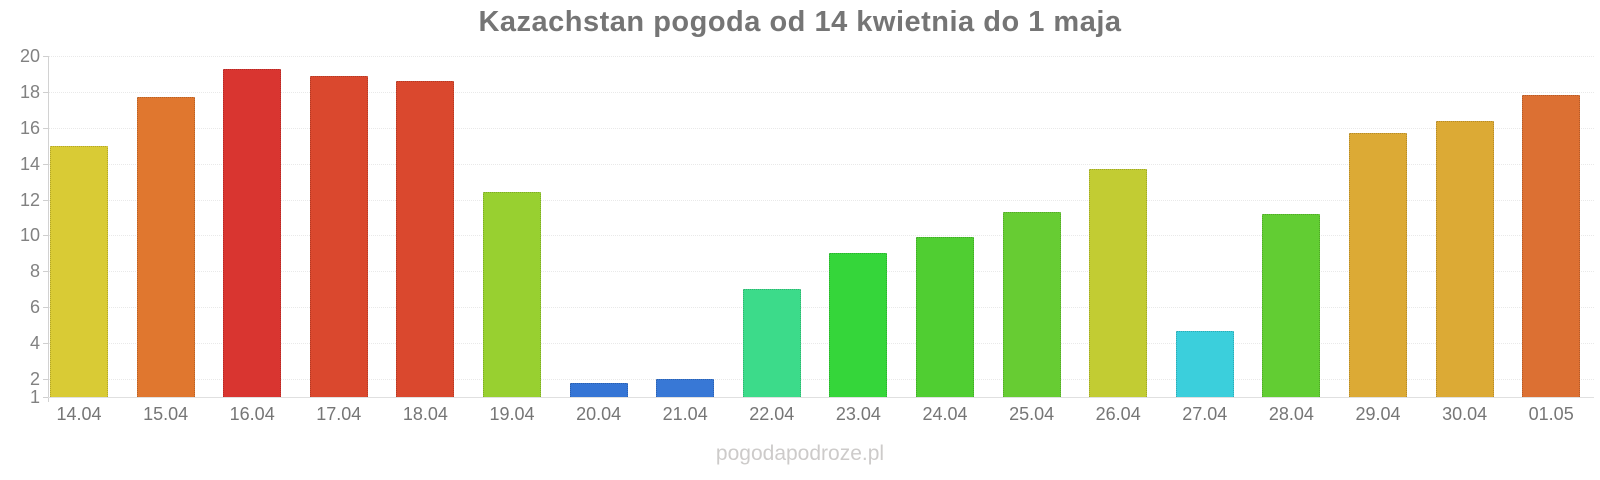  Describe the element at coordinates (252, 414) in the screenshot. I see `x-tick-label: 16.04` at that location.